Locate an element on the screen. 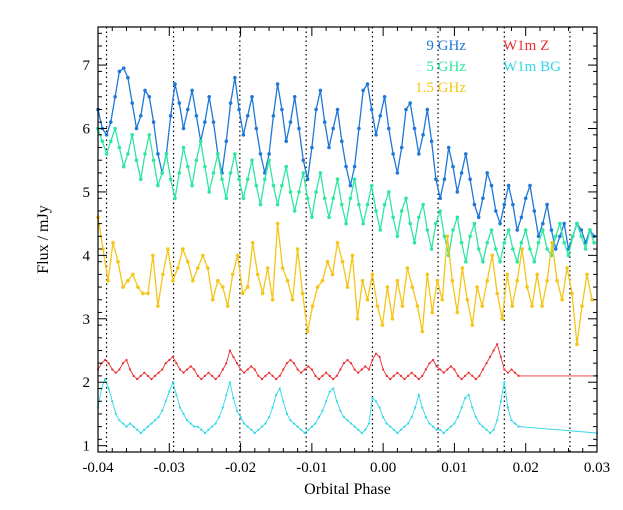  y-tick-label: 6 is located at coordinates (87, 129).